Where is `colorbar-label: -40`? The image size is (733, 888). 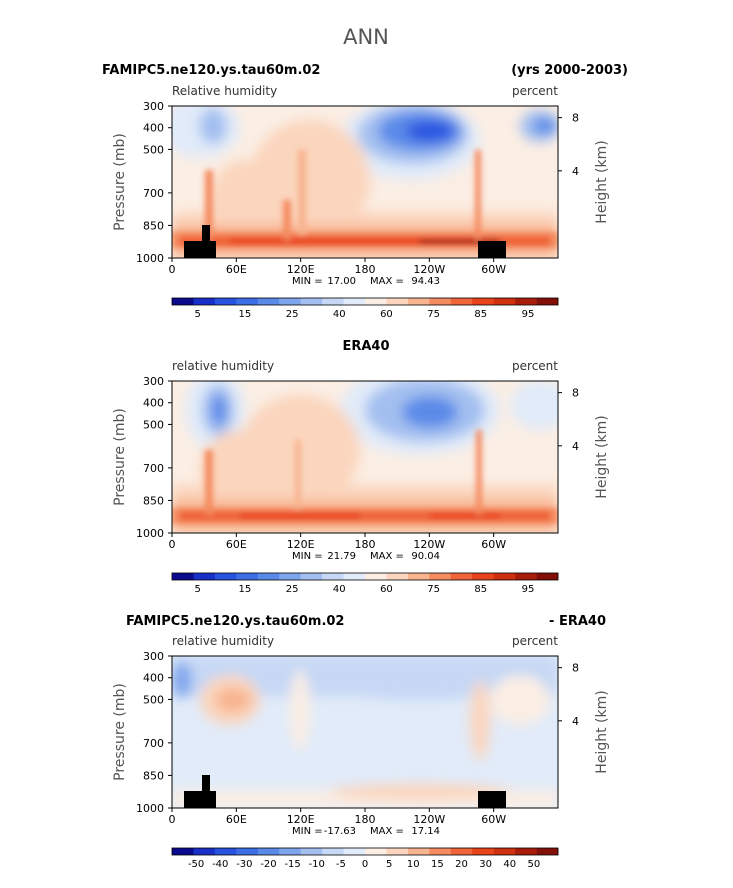 colorbar-label: -40 is located at coordinates (220, 864).